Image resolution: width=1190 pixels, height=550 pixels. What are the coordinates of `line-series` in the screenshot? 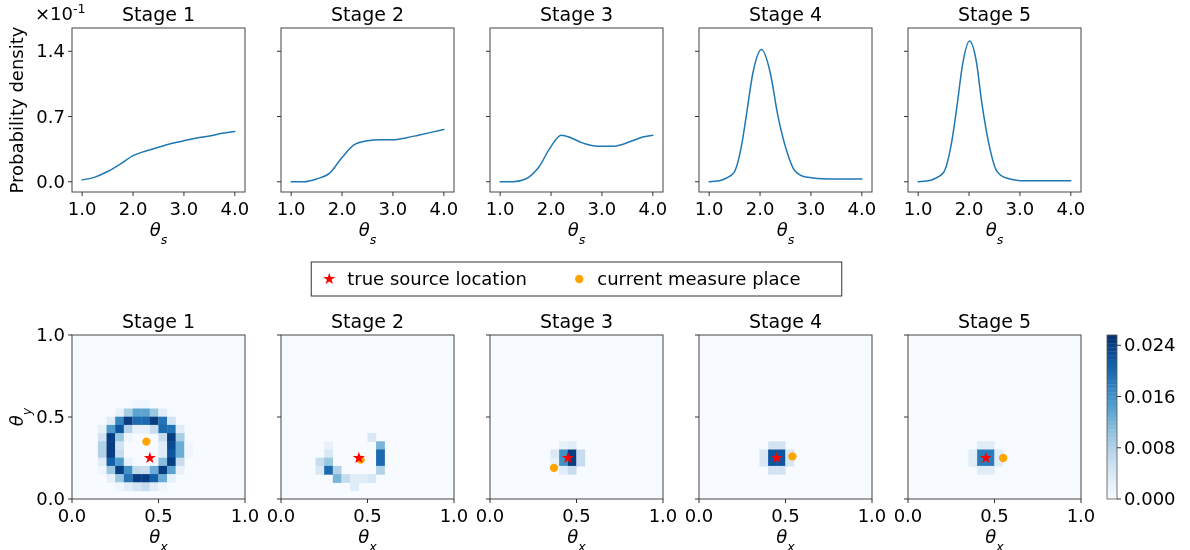 It's located at (158, 155).